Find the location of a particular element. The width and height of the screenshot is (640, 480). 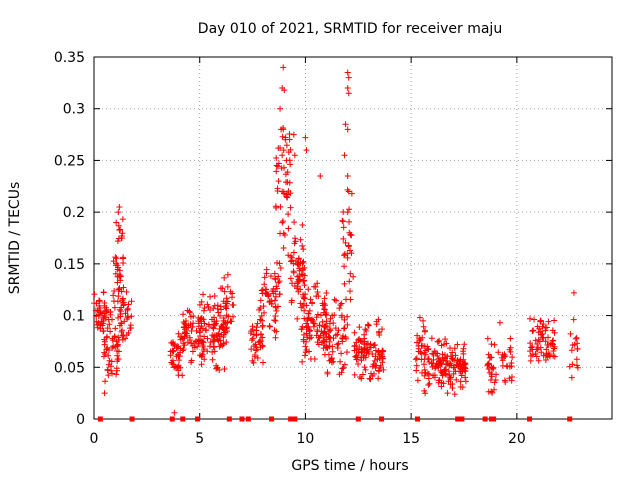

x-axis-label: GPS time / hours is located at coordinates (349, 466).